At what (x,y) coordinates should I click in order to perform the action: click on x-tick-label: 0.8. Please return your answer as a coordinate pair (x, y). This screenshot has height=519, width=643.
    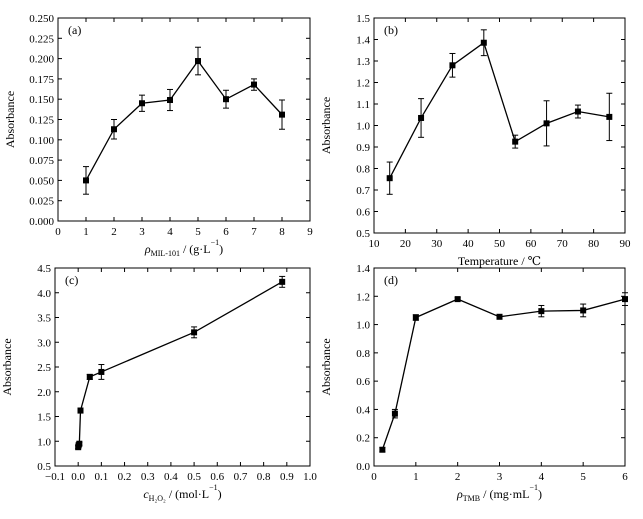
    Looking at the image, I should click on (264, 477).